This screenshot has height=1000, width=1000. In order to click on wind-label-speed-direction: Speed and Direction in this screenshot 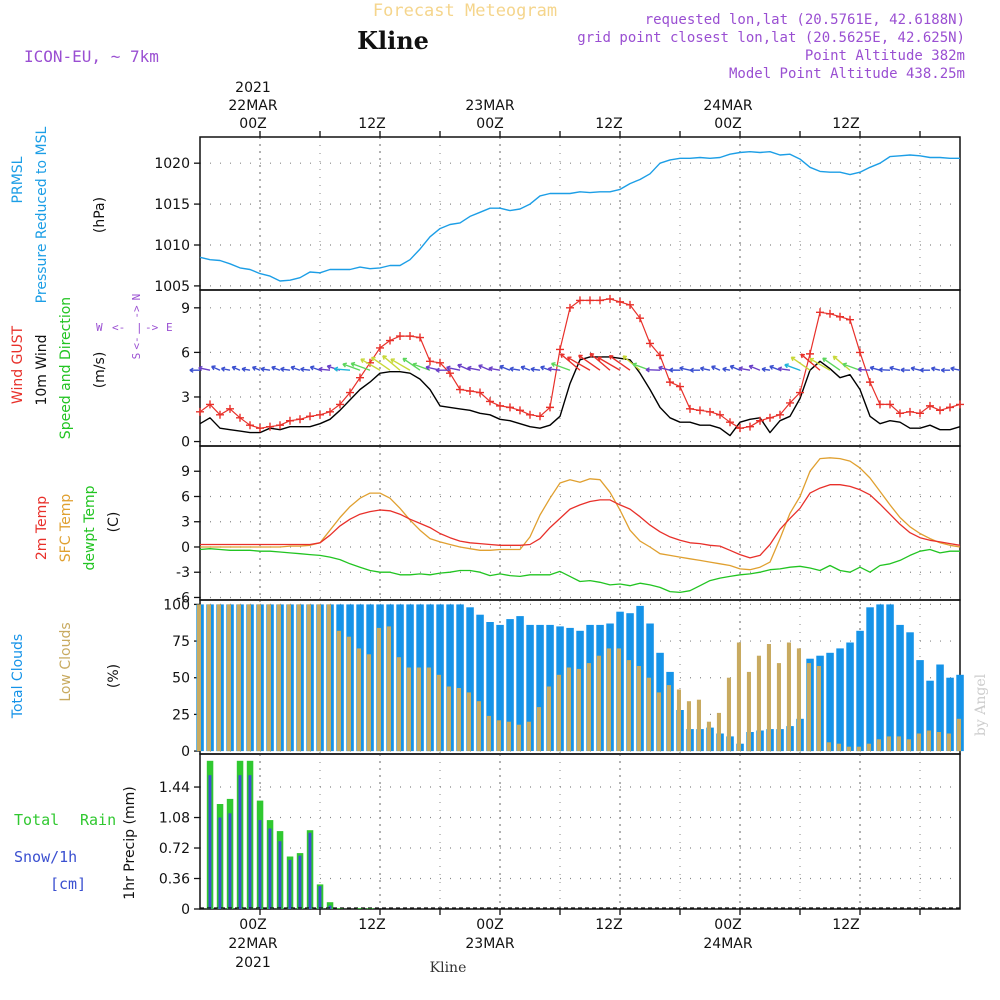, I will do `click(66, 368)`.